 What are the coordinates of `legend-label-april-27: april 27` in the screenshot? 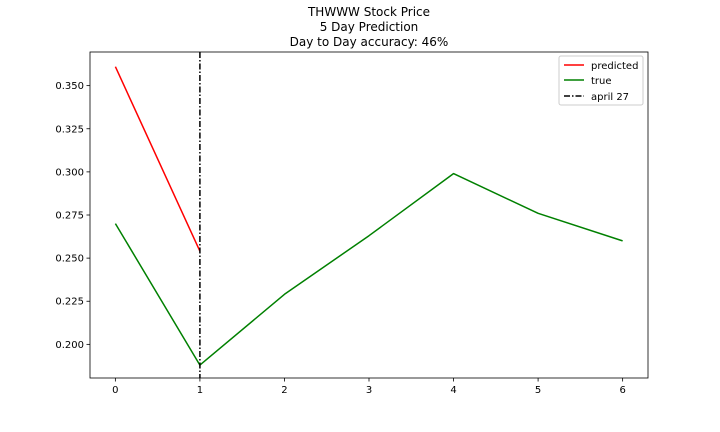 It's located at (610, 97).